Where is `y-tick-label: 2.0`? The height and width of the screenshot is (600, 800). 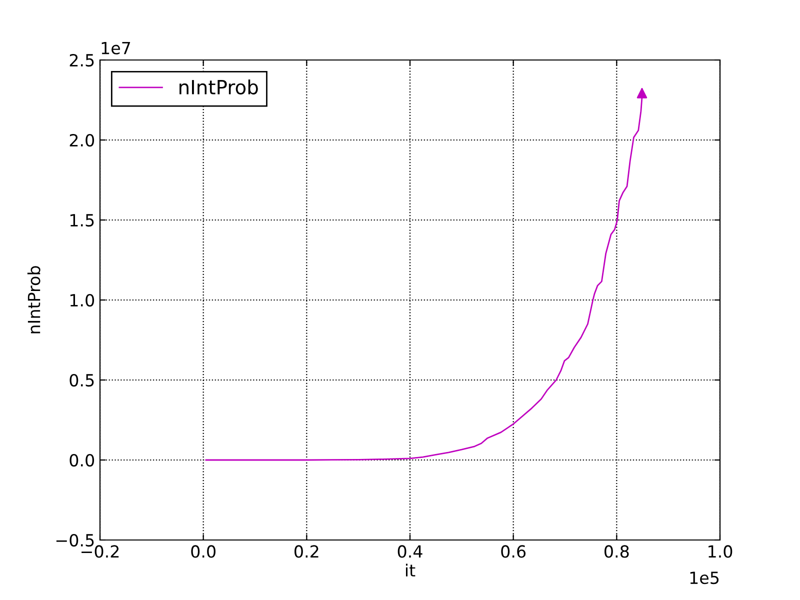 y-tick-label: 2.0 is located at coordinates (82, 140).